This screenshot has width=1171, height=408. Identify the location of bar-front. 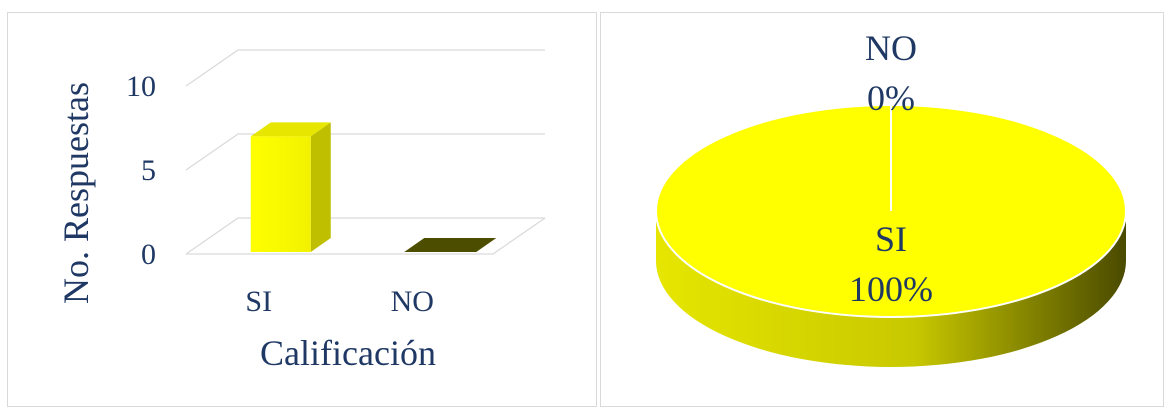
(280, 194).